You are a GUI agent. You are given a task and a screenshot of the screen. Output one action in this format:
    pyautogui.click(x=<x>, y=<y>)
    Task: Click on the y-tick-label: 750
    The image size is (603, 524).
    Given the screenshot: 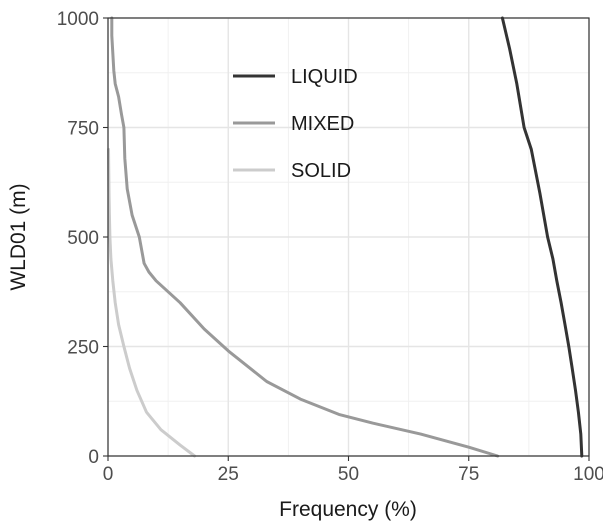 What is the action you would take?
    pyautogui.click(x=83, y=129)
    